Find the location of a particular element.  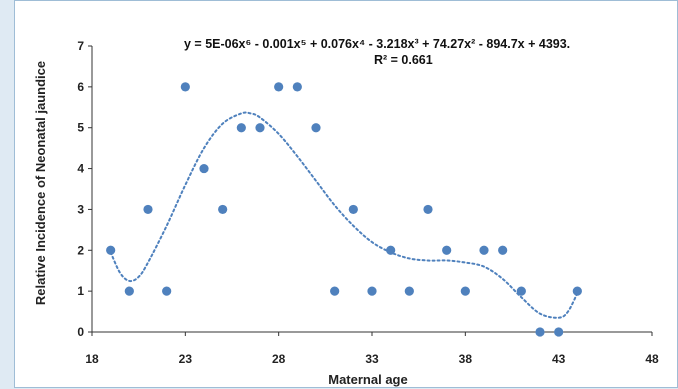

x-tick-label: 33 is located at coordinates (372, 359).